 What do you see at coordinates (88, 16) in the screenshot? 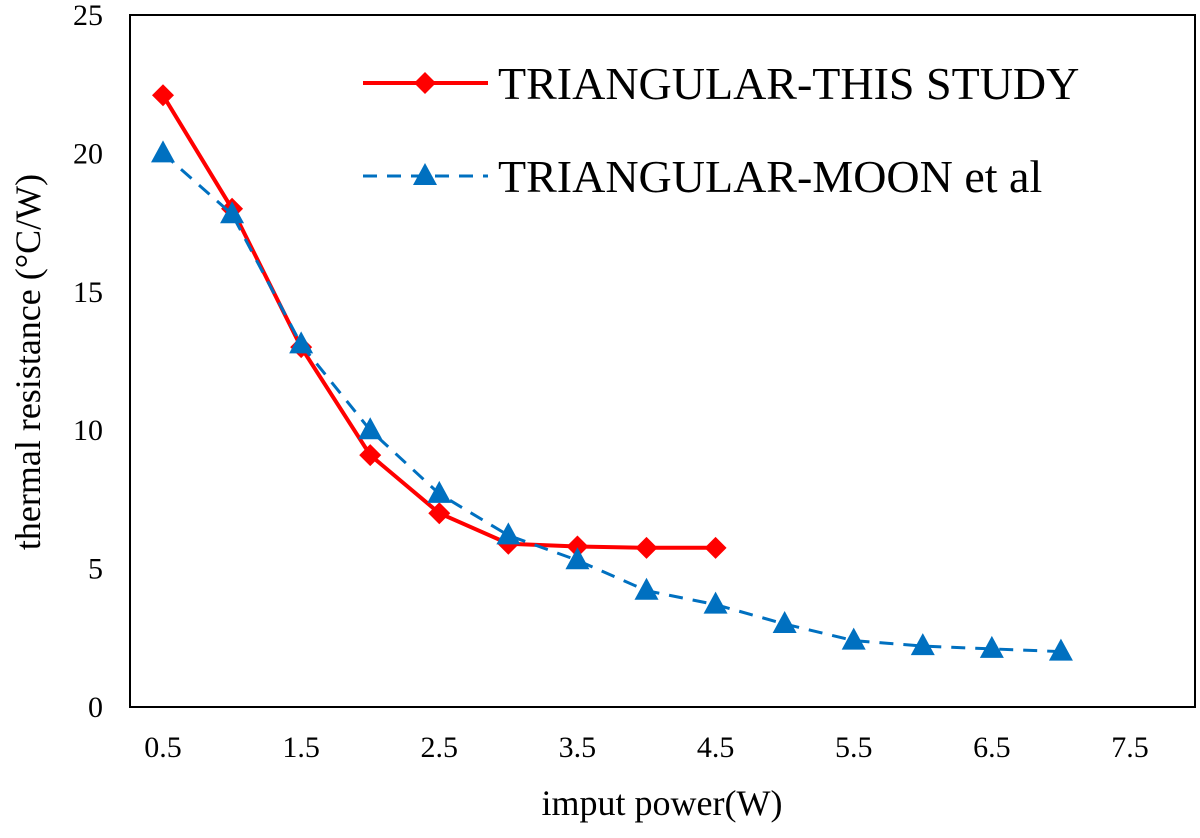
I see `y-tick-label: 25` at bounding box center [88, 16].